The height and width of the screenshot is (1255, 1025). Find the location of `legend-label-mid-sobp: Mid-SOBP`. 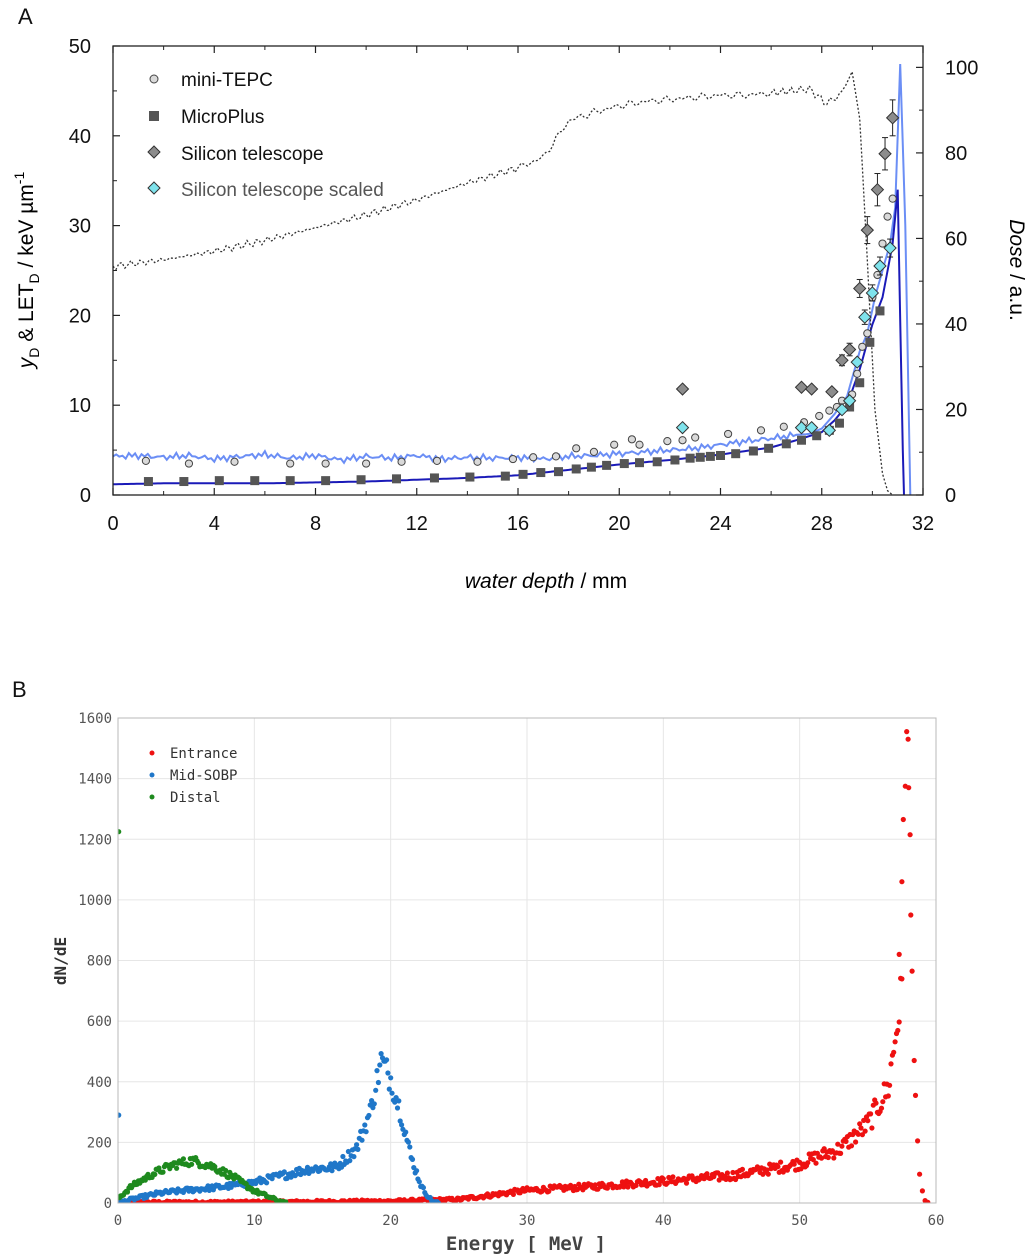

legend-label-mid-sobp: Mid-SOBP is located at coordinates (203, 776).